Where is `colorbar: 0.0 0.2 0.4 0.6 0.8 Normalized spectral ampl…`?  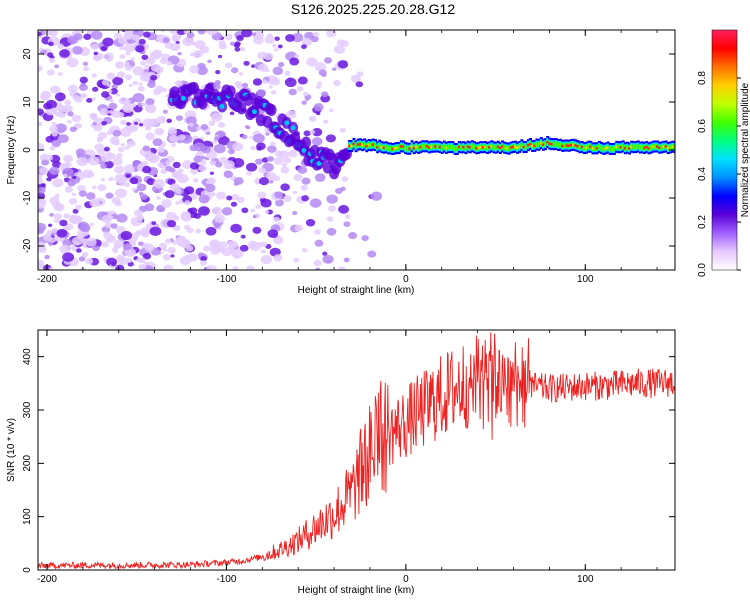
colorbar: 0.0 0.2 0.4 0.6 0.8 Normalized spectral ampl… is located at coordinates (723, 153).